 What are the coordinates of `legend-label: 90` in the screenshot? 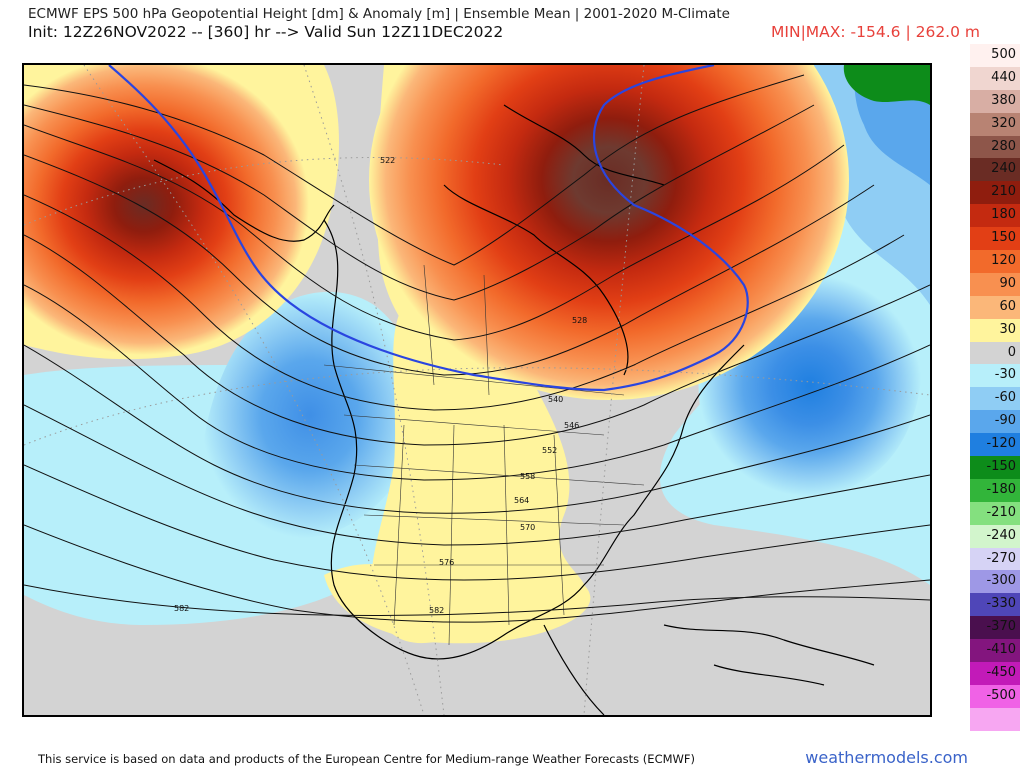 It's located at (1007, 283).